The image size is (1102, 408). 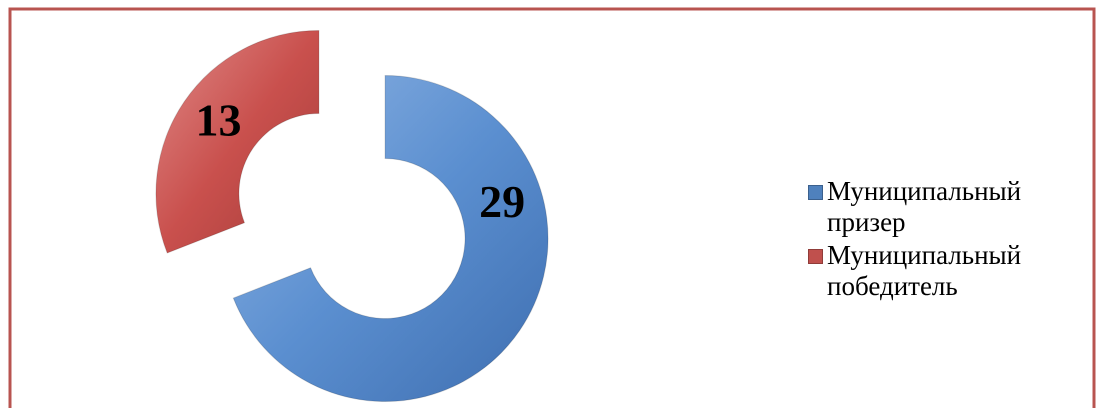 What do you see at coordinates (924, 270) in the screenshot?
I see `legend-label: Муниципальный победитель` at bounding box center [924, 270].